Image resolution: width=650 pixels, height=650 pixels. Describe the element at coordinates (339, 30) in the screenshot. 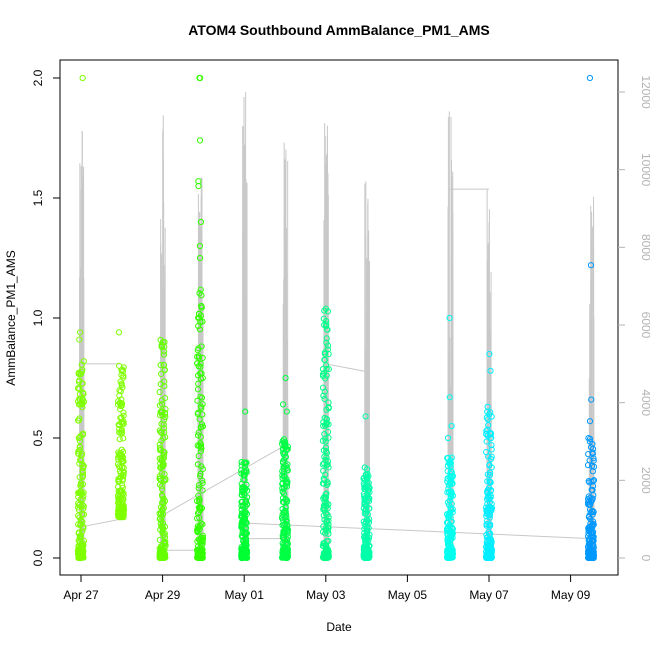

I see `chart-title: ATOM4 Southbound AmmBalance_PM1_AMS` at that location.